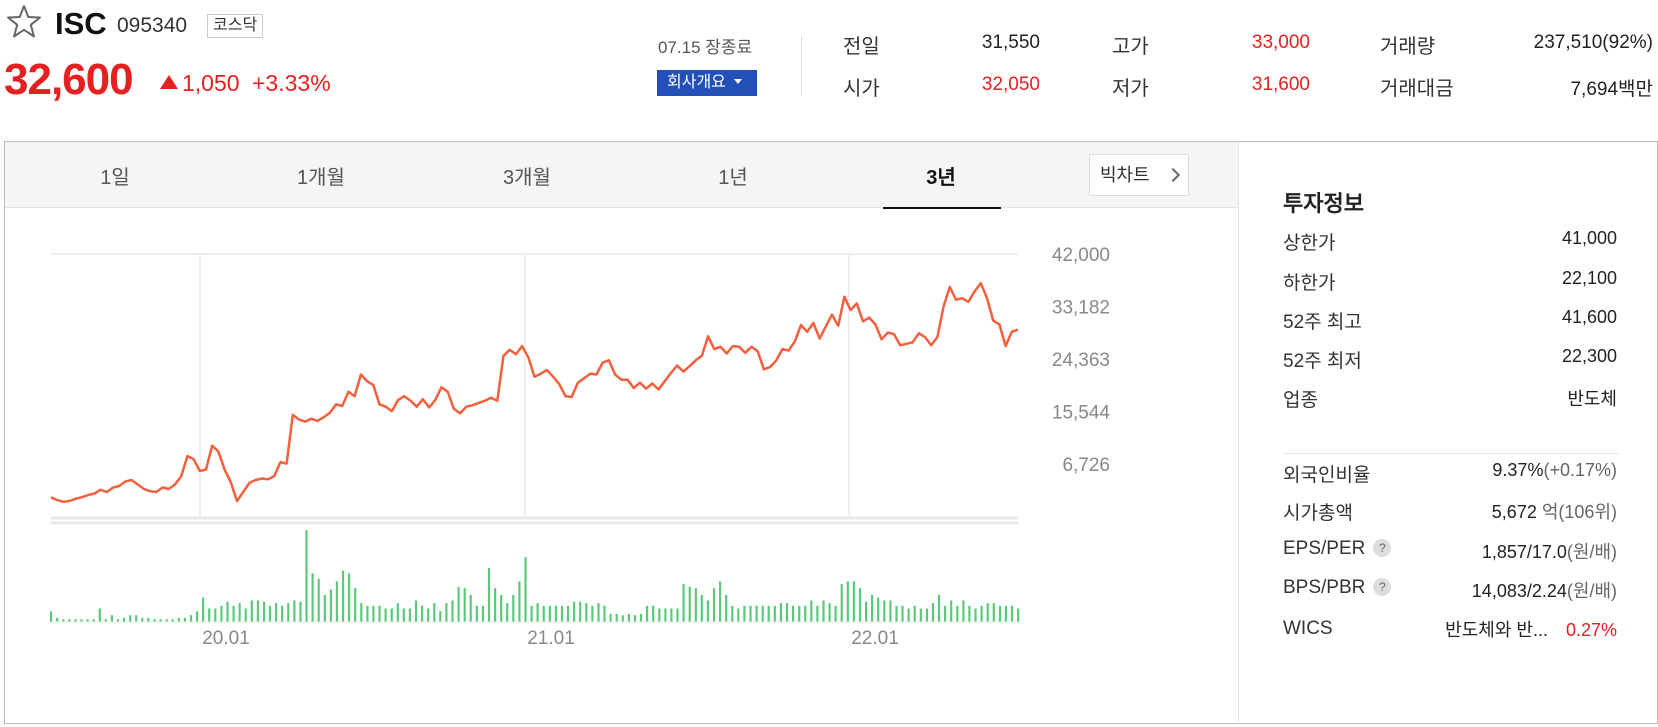 This screenshot has height=727, width=1658. What do you see at coordinates (1280, 84) in the screenshot?
I see `quote-value-low: 31,600` at bounding box center [1280, 84].